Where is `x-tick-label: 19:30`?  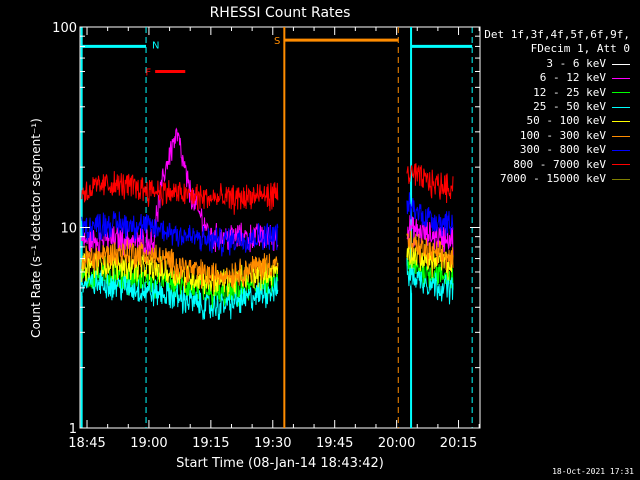
x-tick-label: 19:30 is located at coordinates (272, 443).